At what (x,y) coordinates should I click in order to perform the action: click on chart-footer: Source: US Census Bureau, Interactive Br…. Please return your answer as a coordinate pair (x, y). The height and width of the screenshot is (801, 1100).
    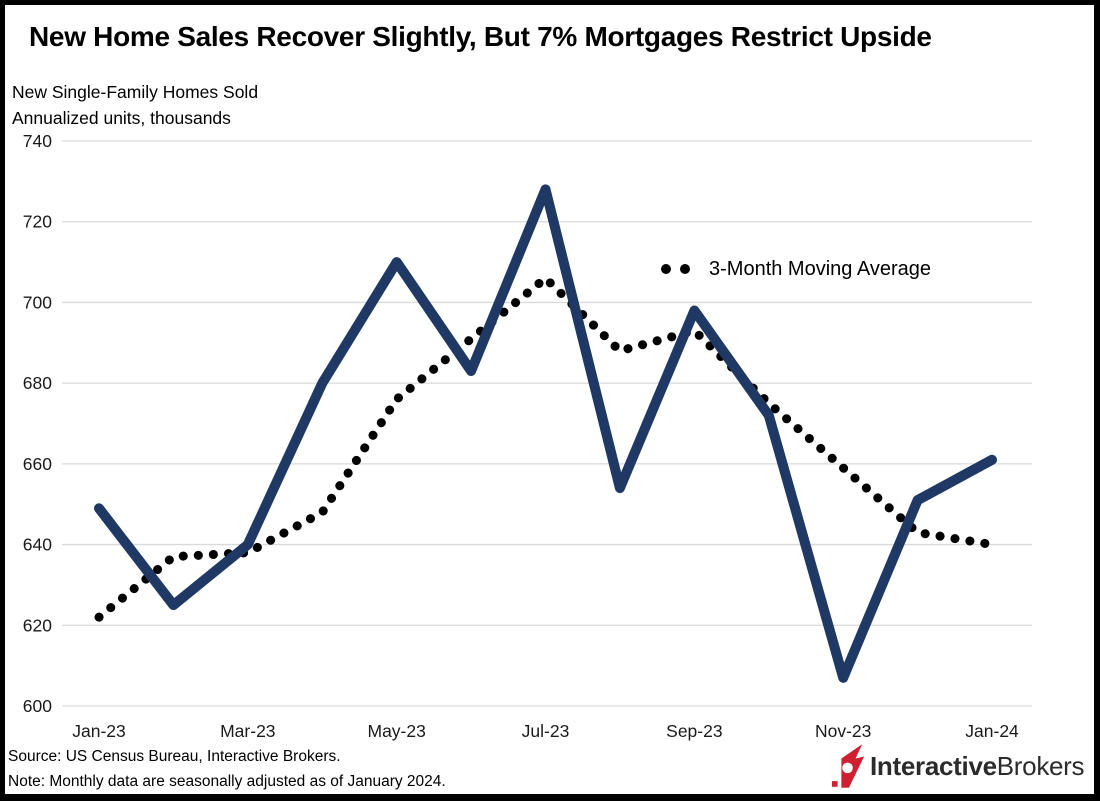
    Looking at the image, I should click on (227, 769).